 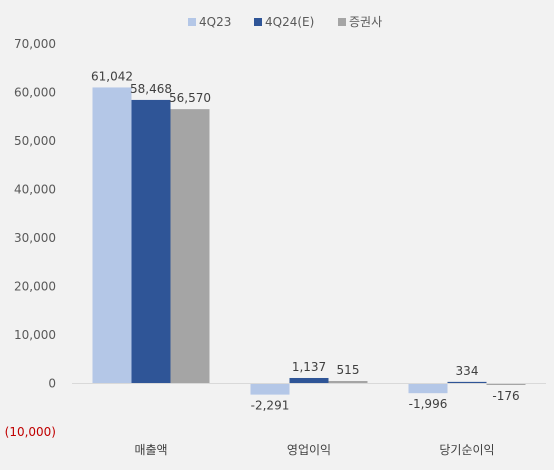 What do you see at coordinates (35, 44) in the screenshot?
I see `y-tick-label: 70,000` at bounding box center [35, 44].